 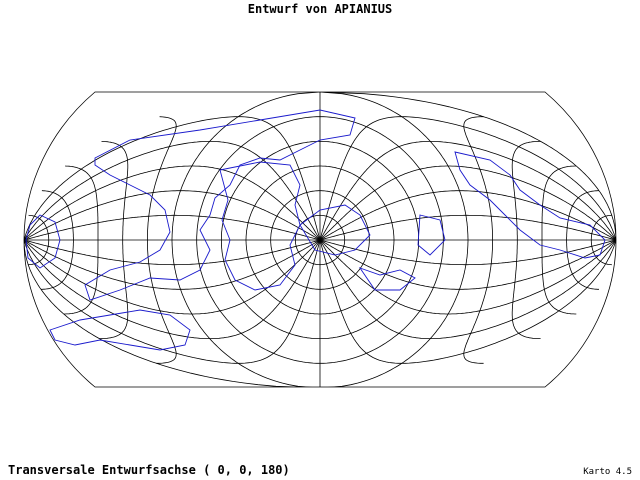 What do you see at coordinates (320, 9) in the screenshot?
I see `map-title: Entwurf von APIANIUS` at bounding box center [320, 9].